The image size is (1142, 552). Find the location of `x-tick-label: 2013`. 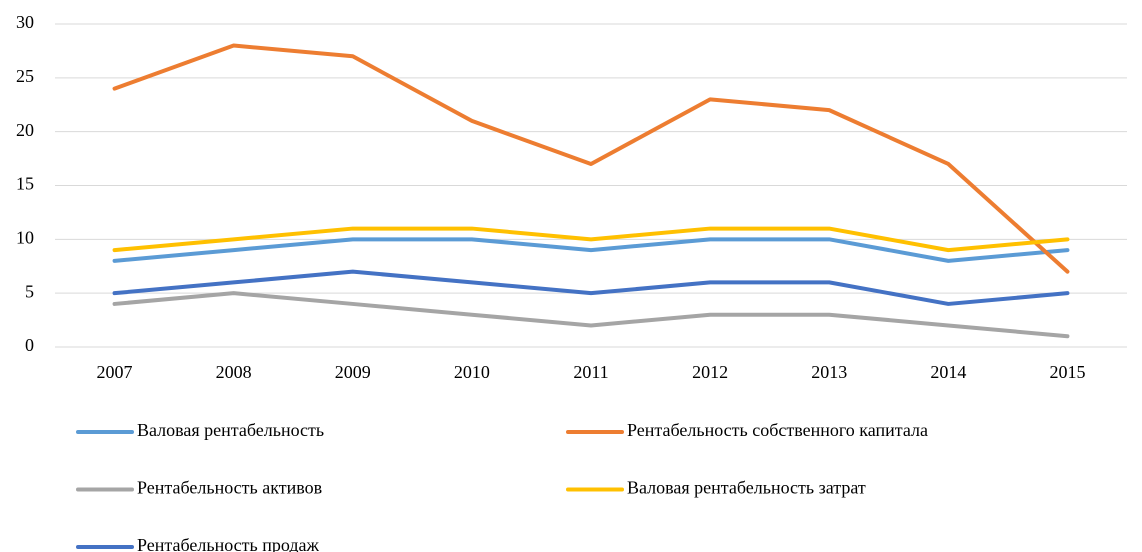

x-tick-label: 2013 is located at coordinates (829, 372).